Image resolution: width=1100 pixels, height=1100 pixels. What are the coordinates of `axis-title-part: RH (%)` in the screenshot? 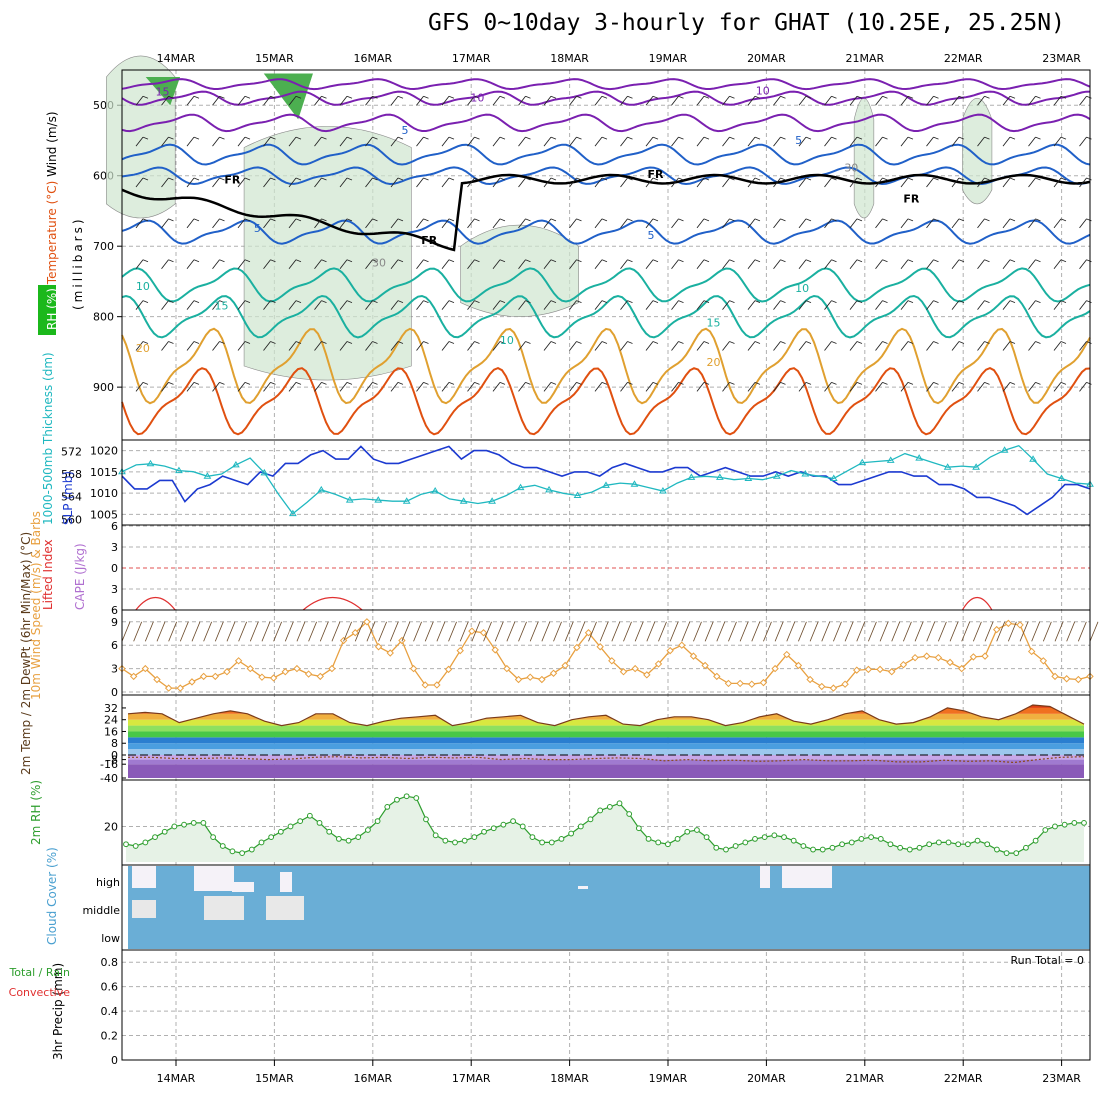 It's located at (52, 309).